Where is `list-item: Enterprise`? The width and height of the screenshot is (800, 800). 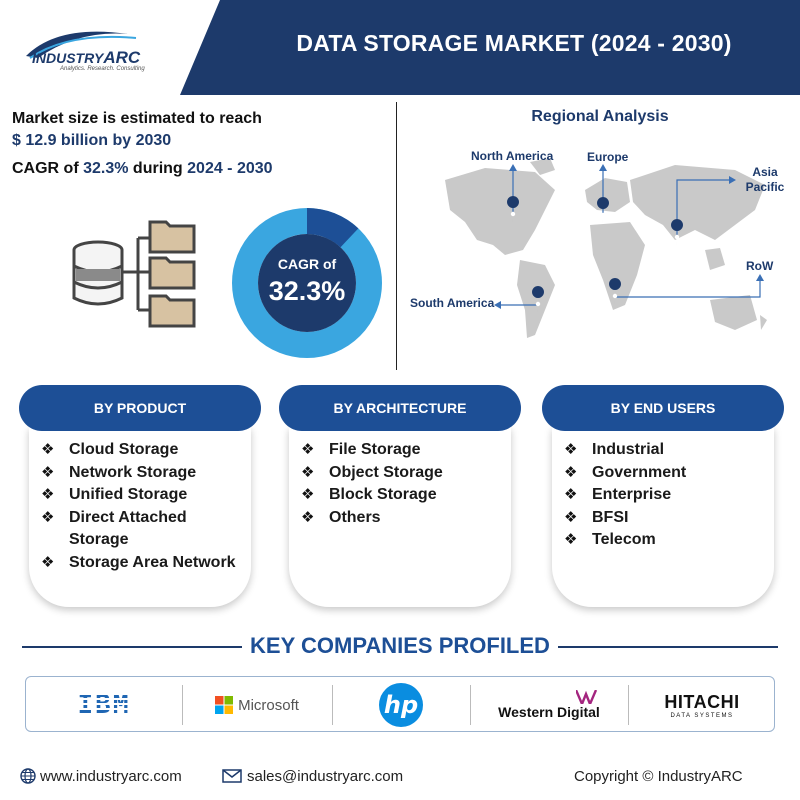
list-item: Enterprise is located at coordinates (664, 495).